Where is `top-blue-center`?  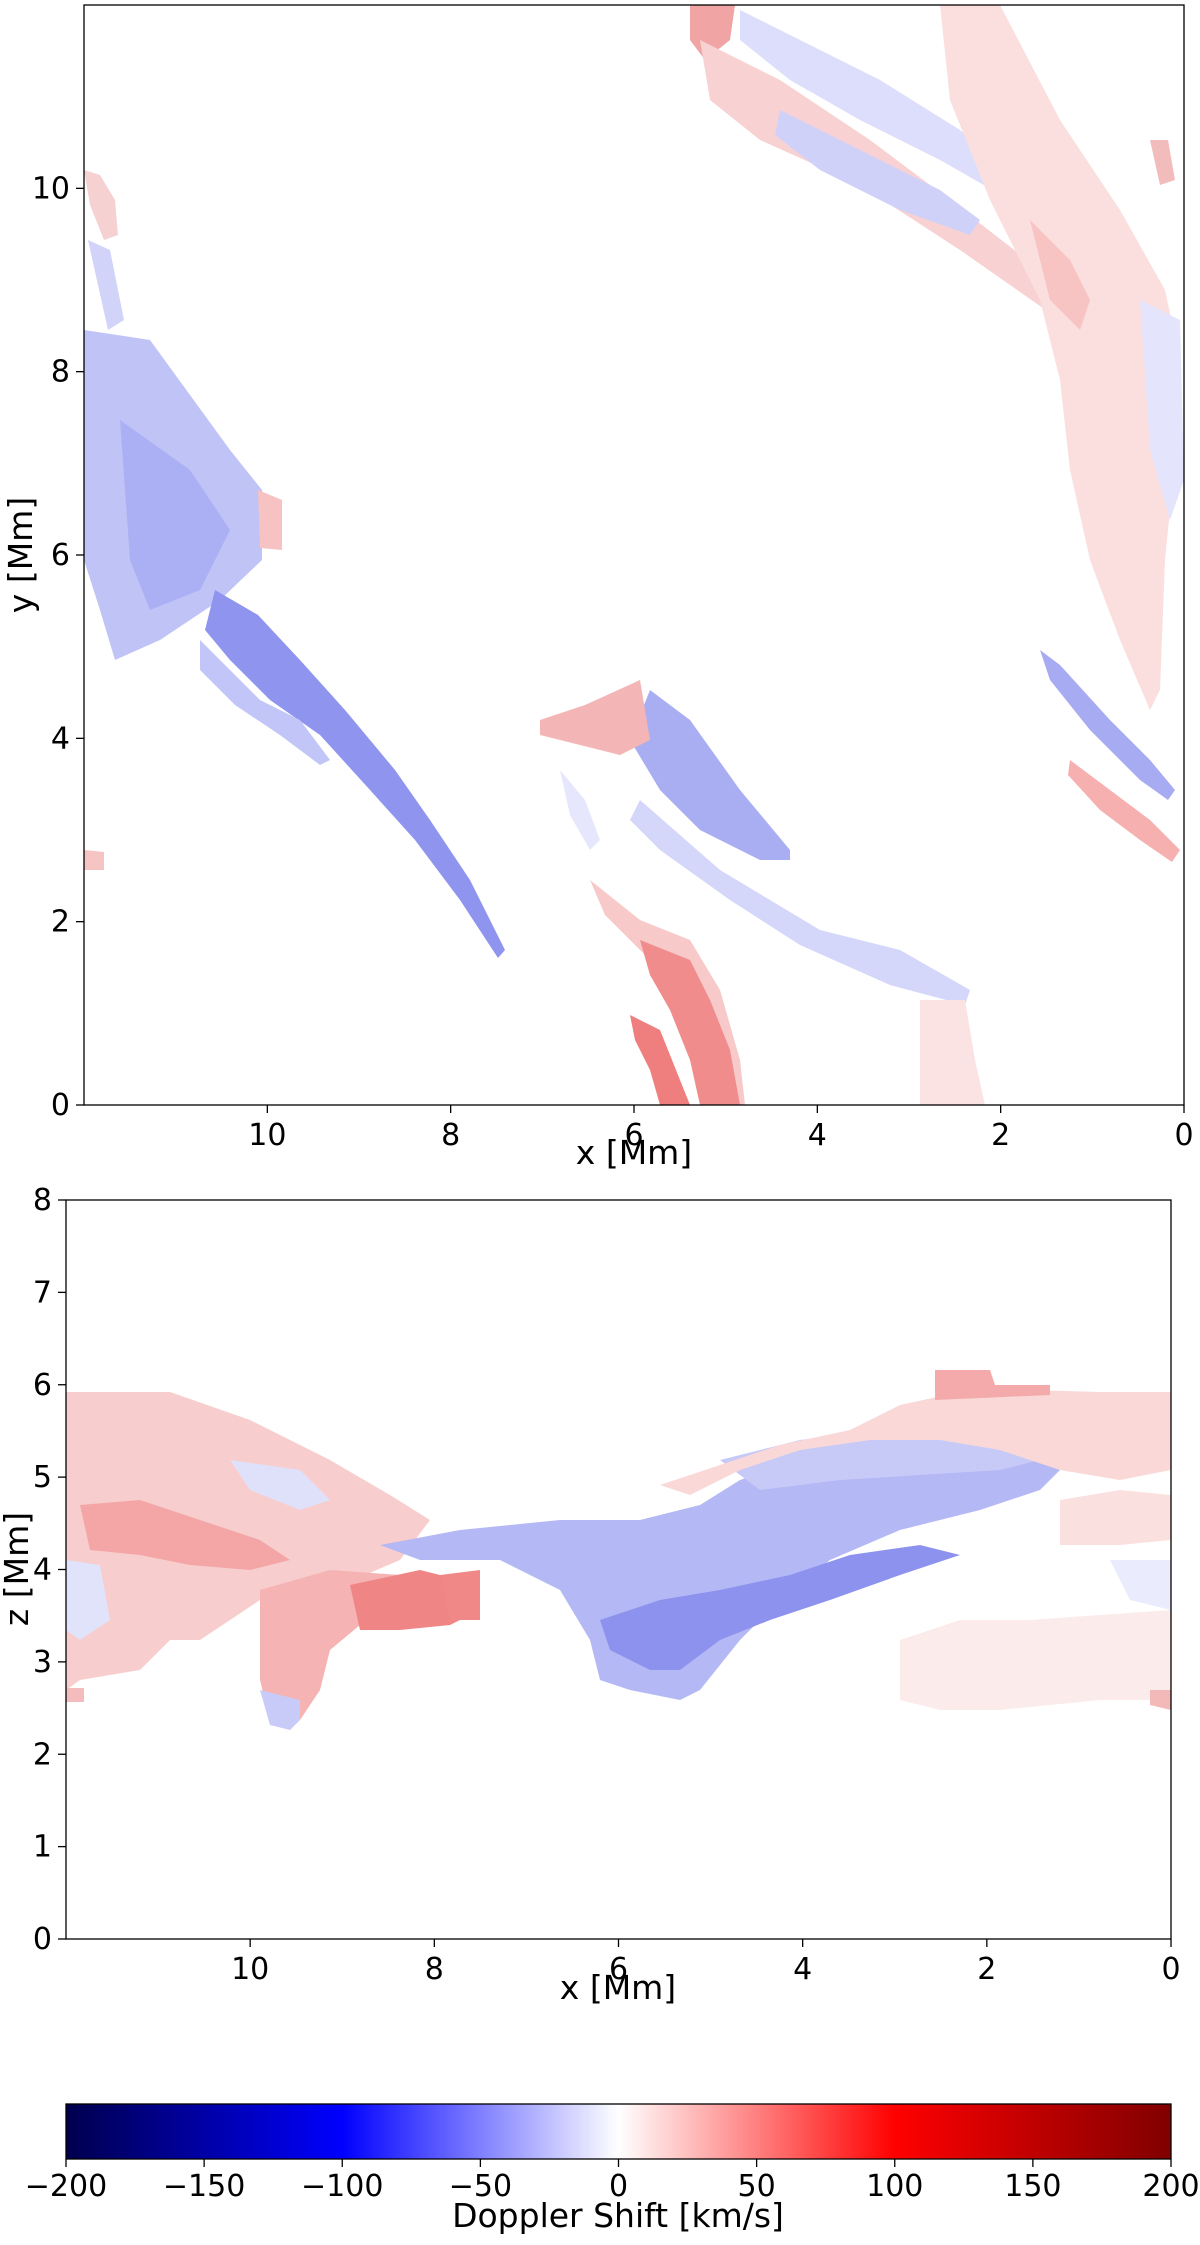
top-blue-center is located at coordinates (710, 775).